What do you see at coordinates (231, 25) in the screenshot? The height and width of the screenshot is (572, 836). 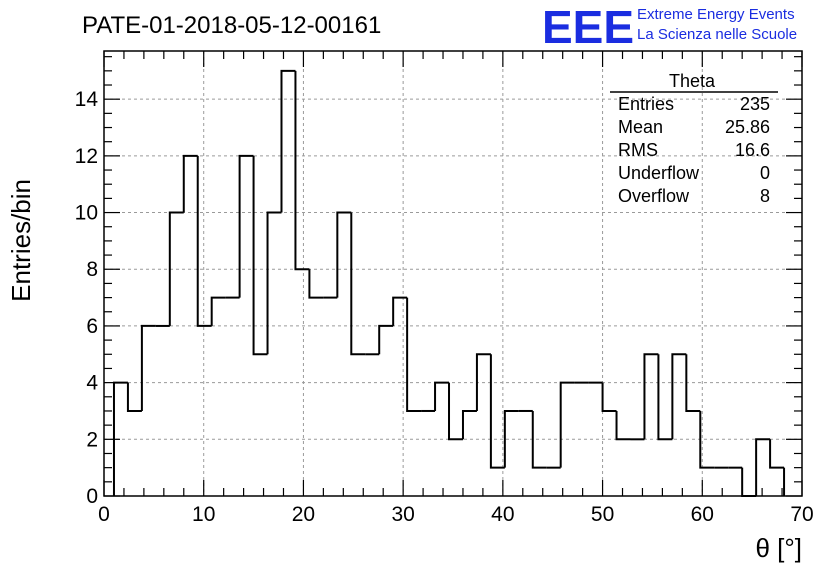 I see `chart-title: PATE-01-2018-05-12-00161` at bounding box center [231, 25].